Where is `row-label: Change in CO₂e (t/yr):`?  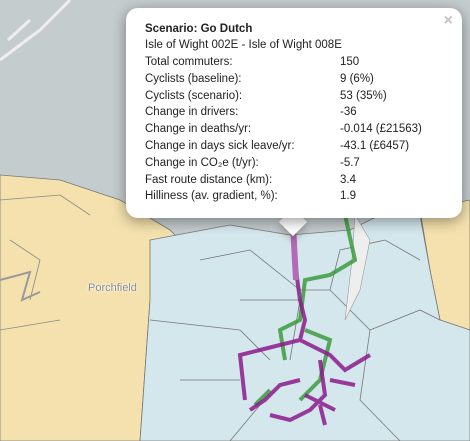
row-label: Change in CO₂e (t/yr): is located at coordinates (202, 162).